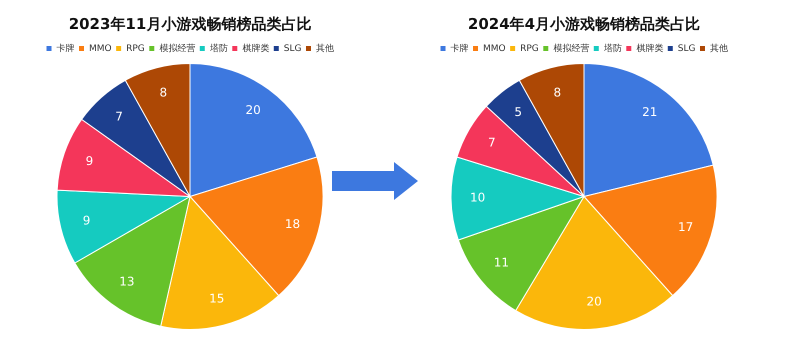 This screenshot has width=800, height=342. I want to click on data-label: 5, so click(518, 111).